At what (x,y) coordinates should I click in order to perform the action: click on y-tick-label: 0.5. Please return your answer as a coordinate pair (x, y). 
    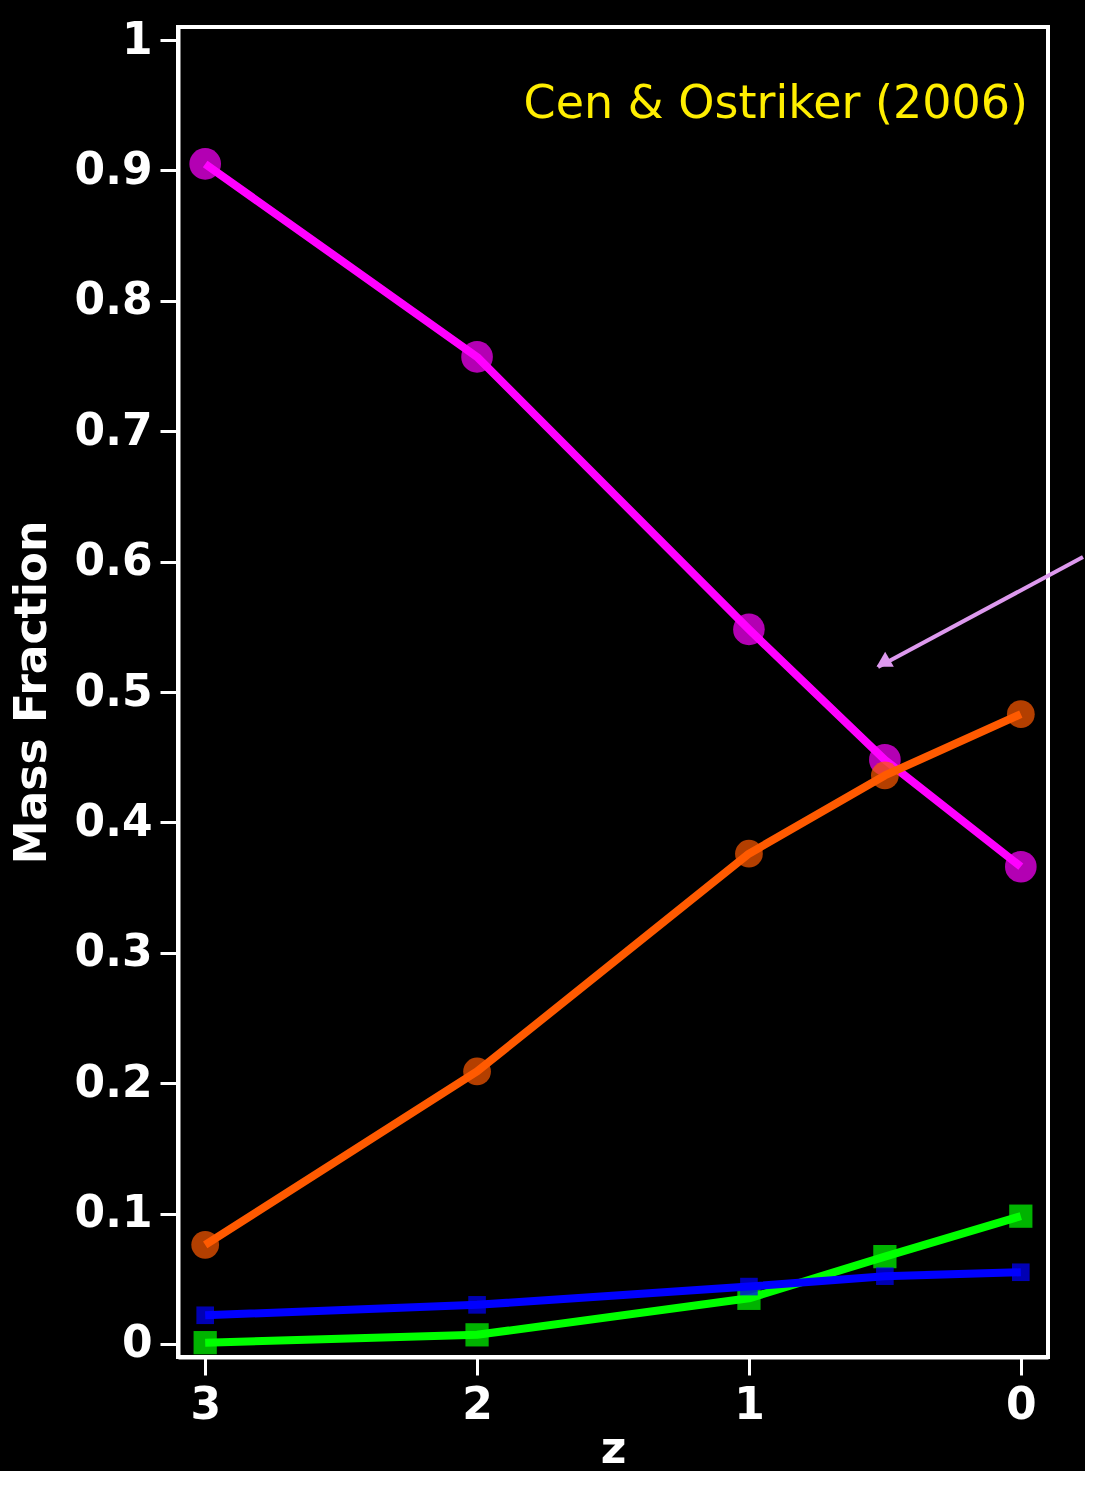
    Looking at the image, I should click on (113, 690).